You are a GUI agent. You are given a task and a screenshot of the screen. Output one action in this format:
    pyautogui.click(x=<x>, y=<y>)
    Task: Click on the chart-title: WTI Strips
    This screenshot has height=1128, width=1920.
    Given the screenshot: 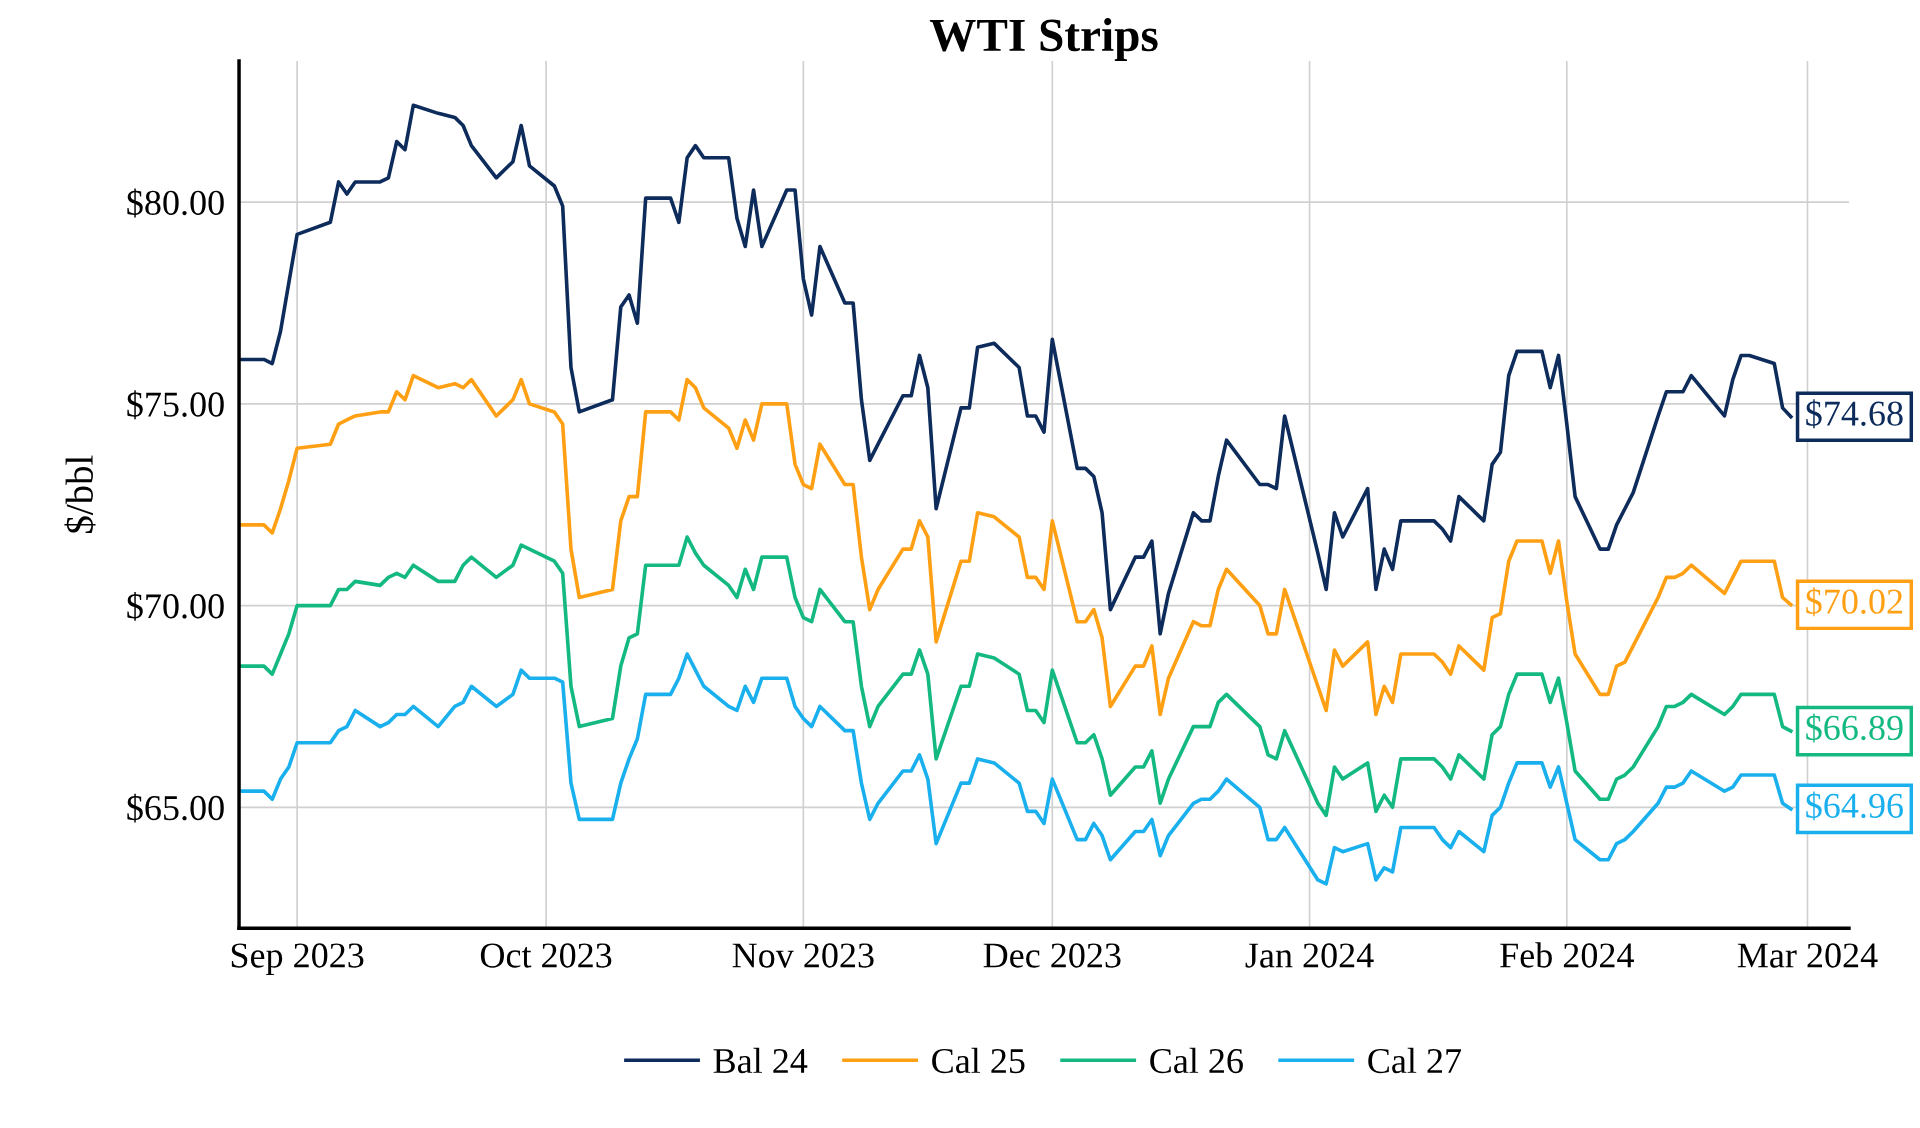 What is the action you would take?
    pyautogui.click(x=1043, y=39)
    